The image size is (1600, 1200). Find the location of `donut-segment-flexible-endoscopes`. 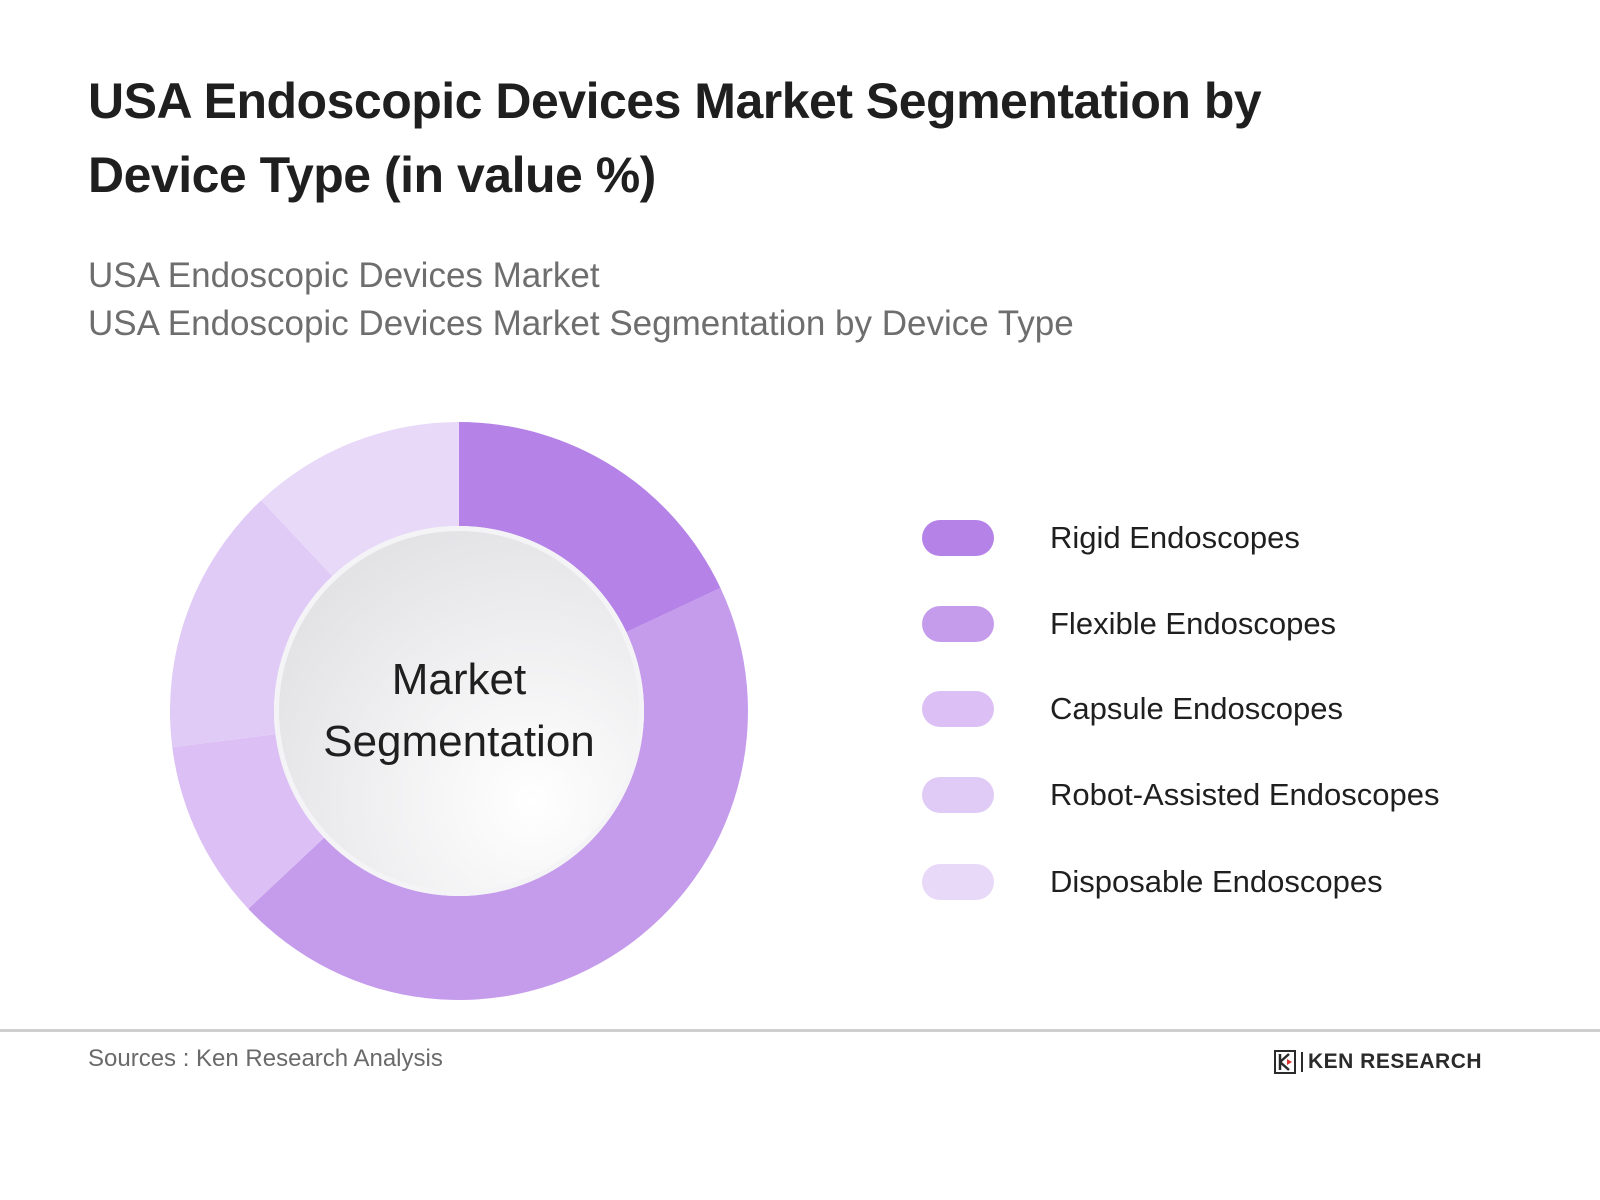

donut-segment-flexible-endoscopes is located at coordinates (498, 793).